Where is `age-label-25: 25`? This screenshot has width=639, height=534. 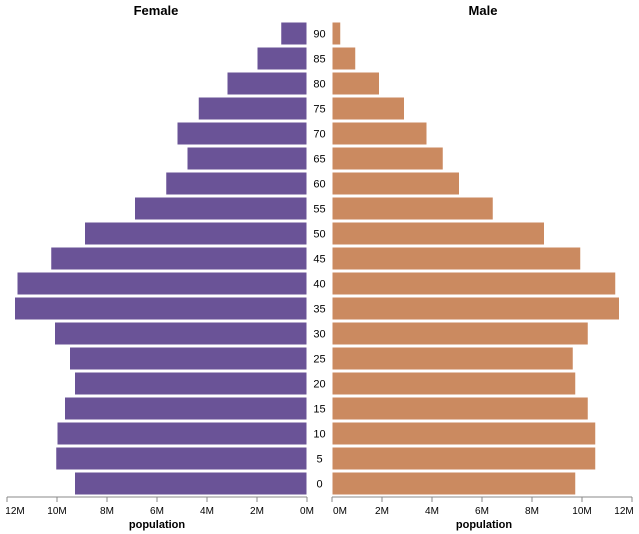 age-label-25: 25 is located at coordinates (319, 360).